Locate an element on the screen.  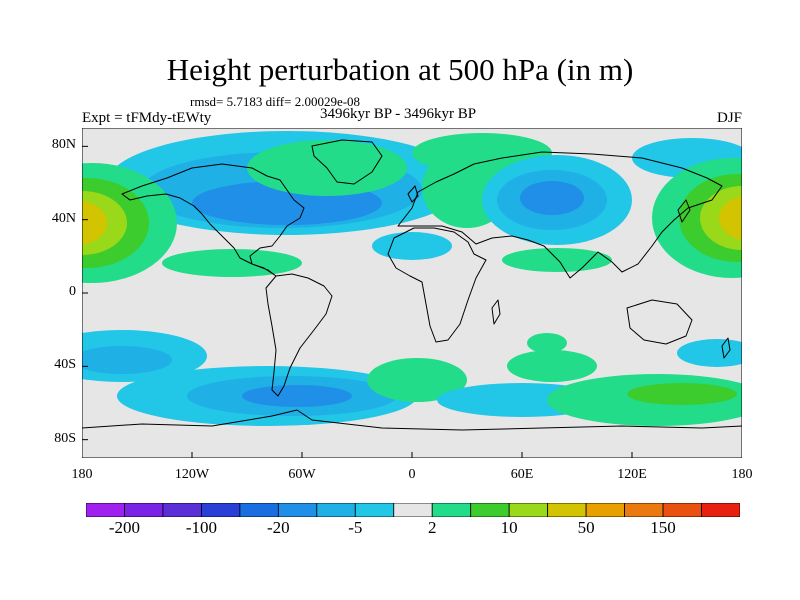
atlantic-negative-patch is located at coordinates (412, 246).